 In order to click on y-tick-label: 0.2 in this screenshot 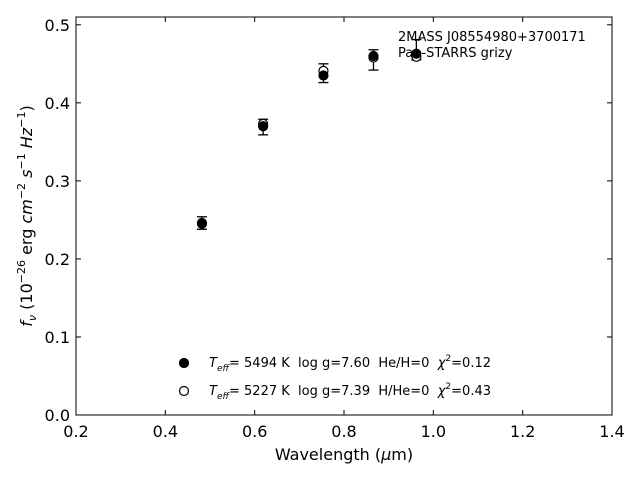, I will do `click(57, 259)`.